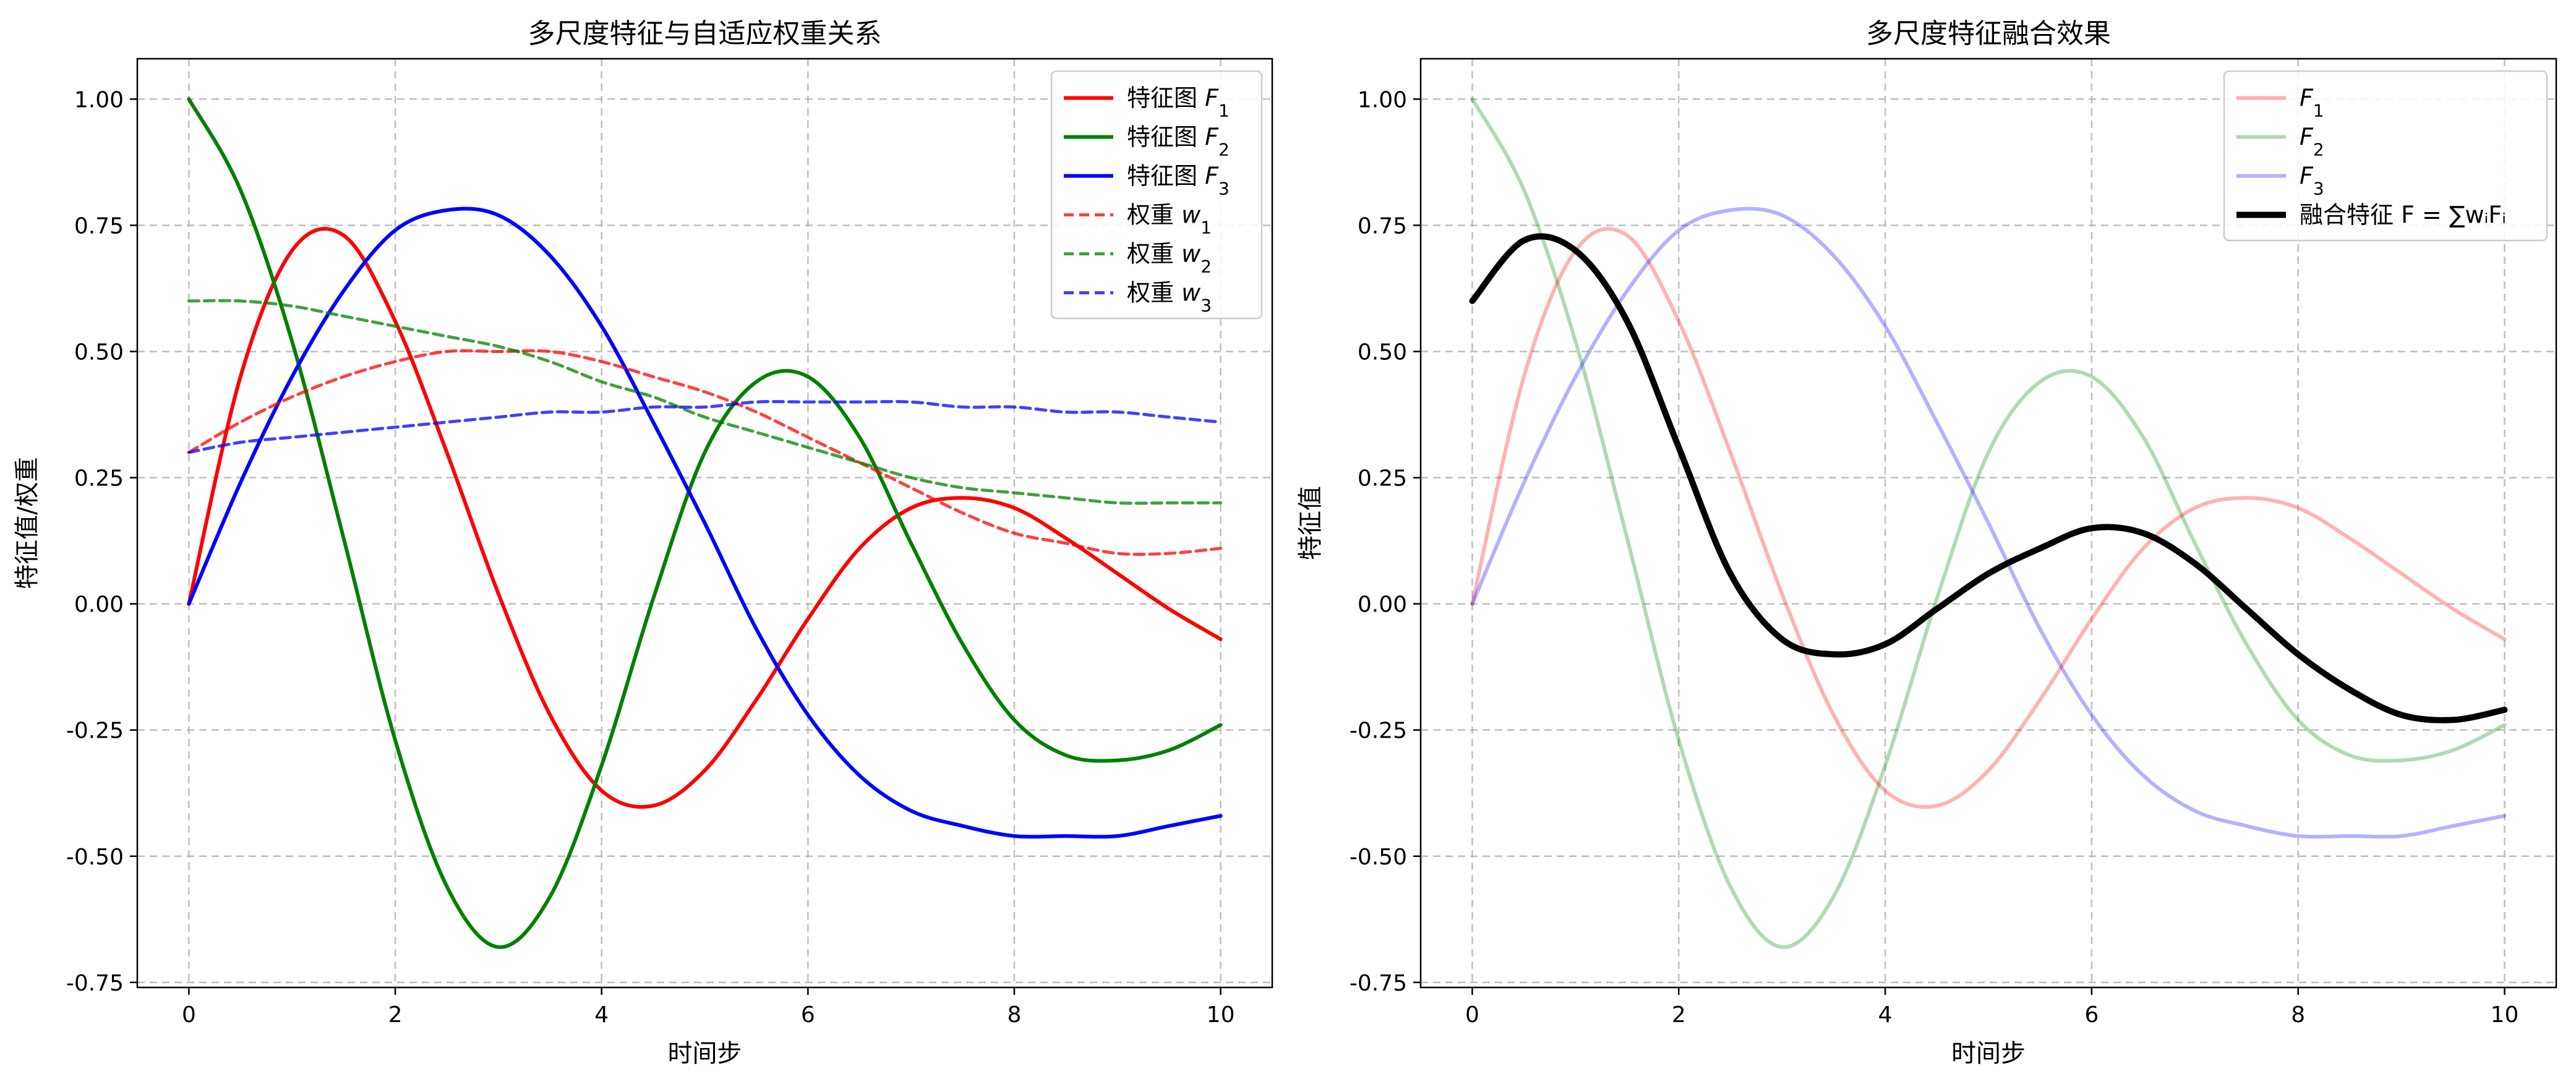 Image resolution: width=2576 pixels, height=1087 pixels. Describe the element at coordinates (1310, 523) in the screenshot. I see `y-axis-label: 特征值` at that location.